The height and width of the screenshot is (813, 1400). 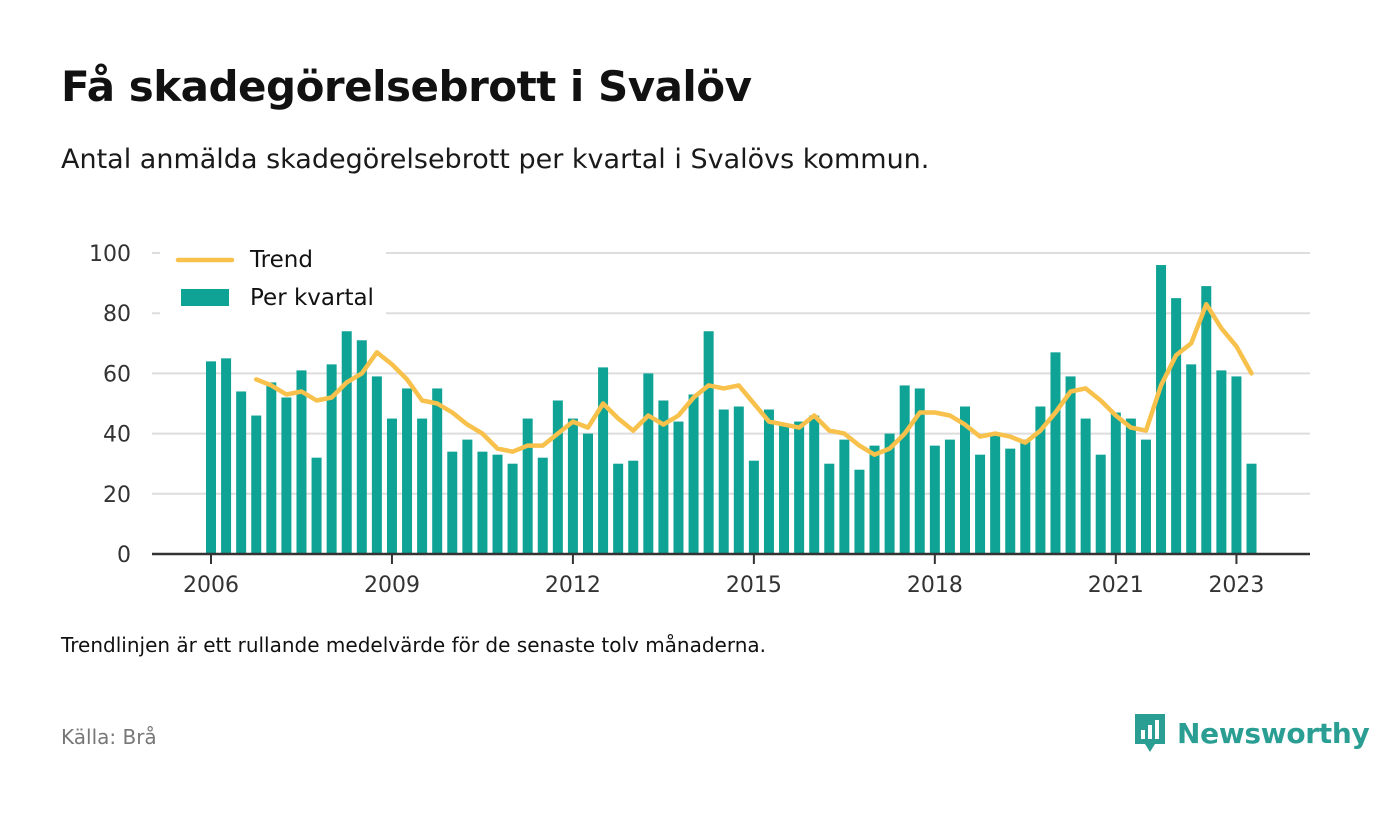 What do you see at coordinates (117, 374) in the screenshot?
I see `y-tick-label: 60` at bounding box center [117, 374].